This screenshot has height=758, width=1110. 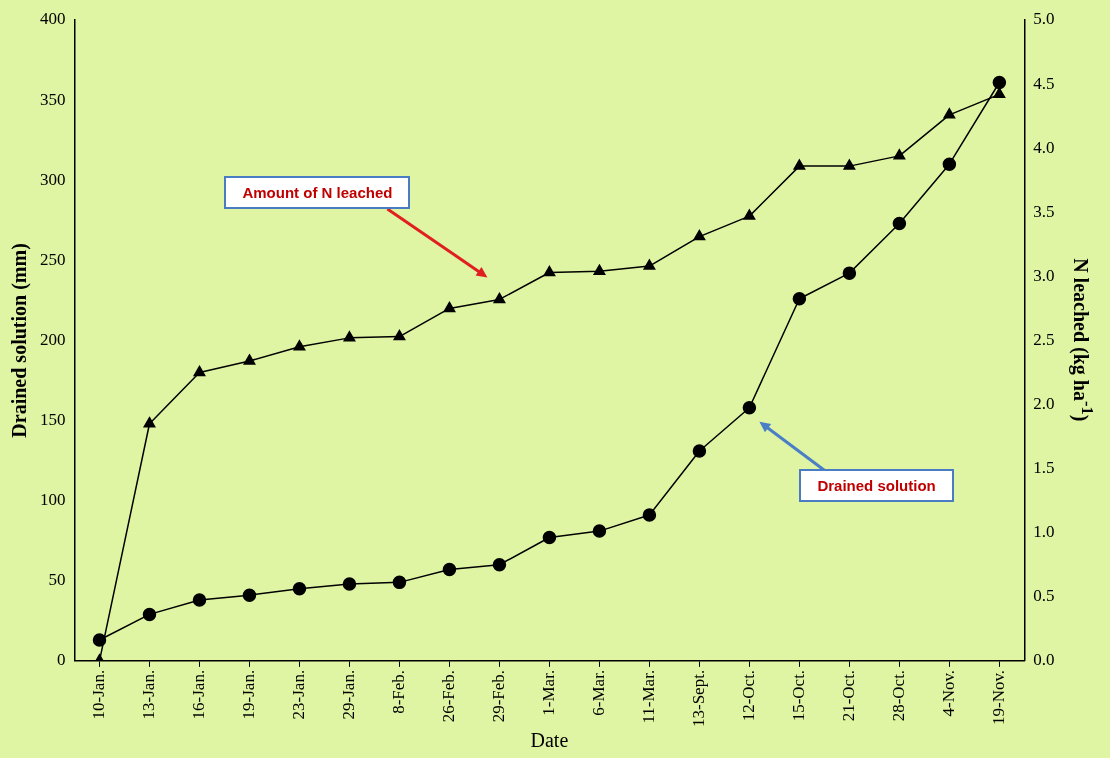 What do you see at coordinates (98, 694) in the screenshot?
I see `x-tick-label: 10-Jan.` at bounding box center [98, 694].